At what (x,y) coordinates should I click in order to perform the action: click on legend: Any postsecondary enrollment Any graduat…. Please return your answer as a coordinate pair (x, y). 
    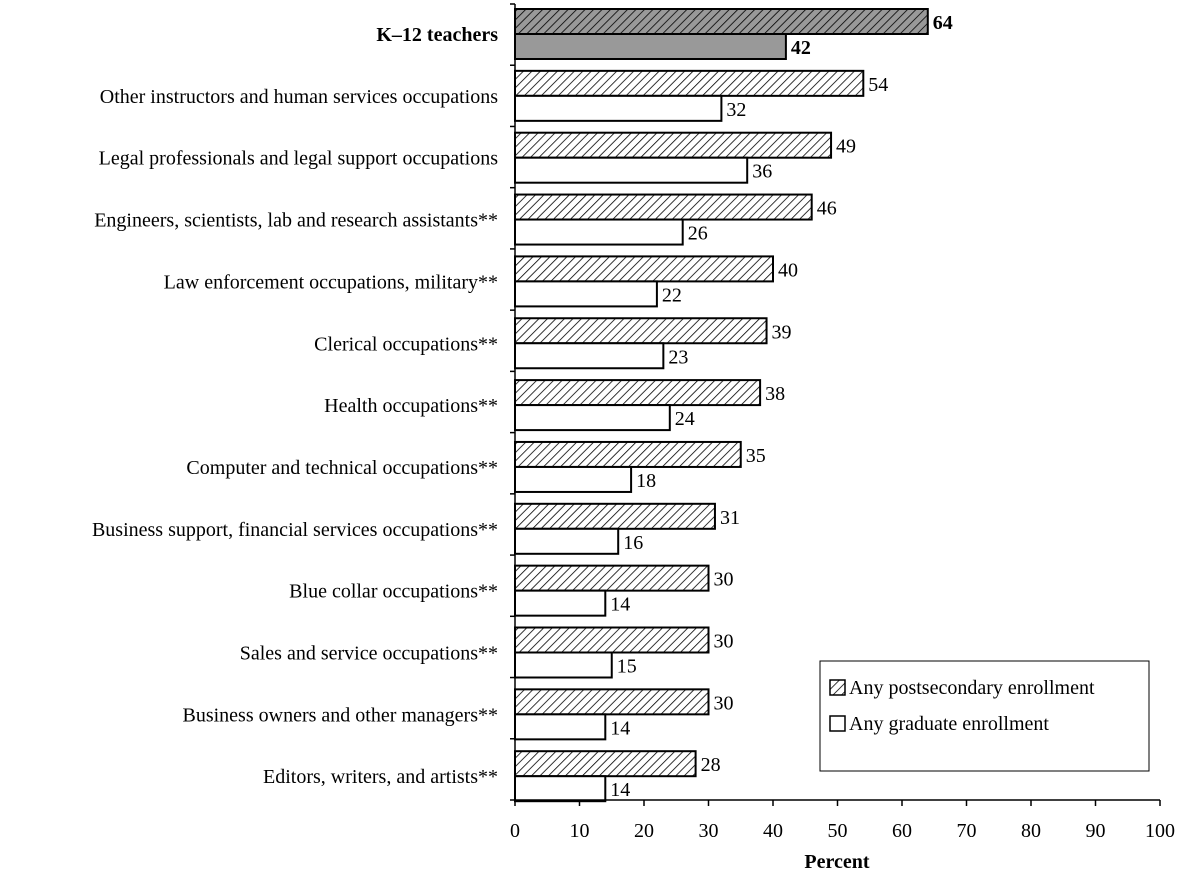
    Looking at the image, I should click on (984, 716).